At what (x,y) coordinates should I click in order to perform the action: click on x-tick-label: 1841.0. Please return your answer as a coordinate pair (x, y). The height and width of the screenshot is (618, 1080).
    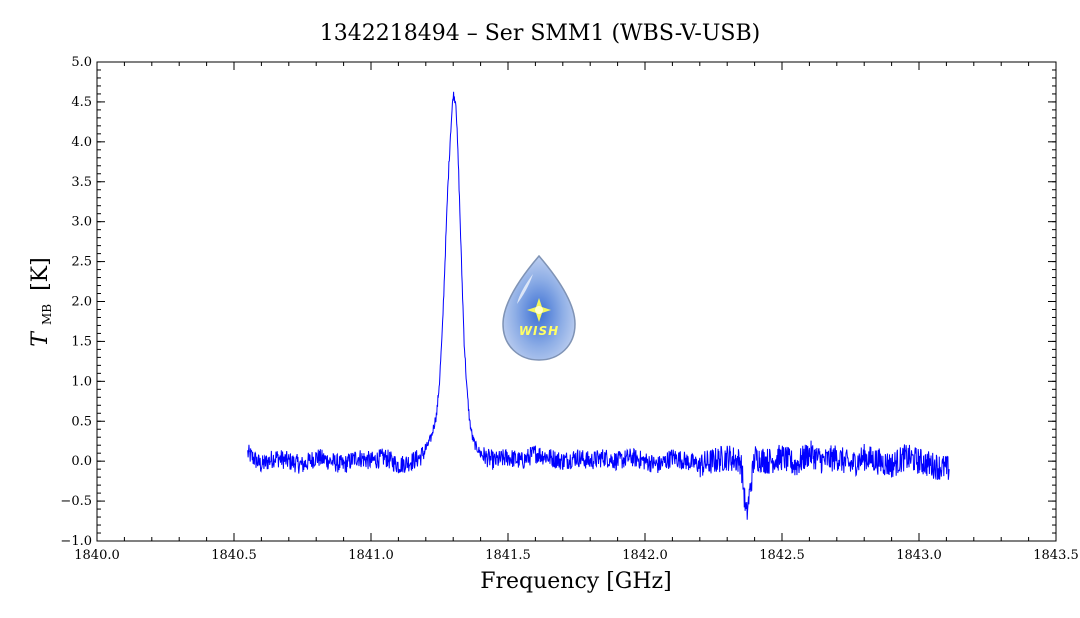
    Looking at the image, I should click on (371, 555).